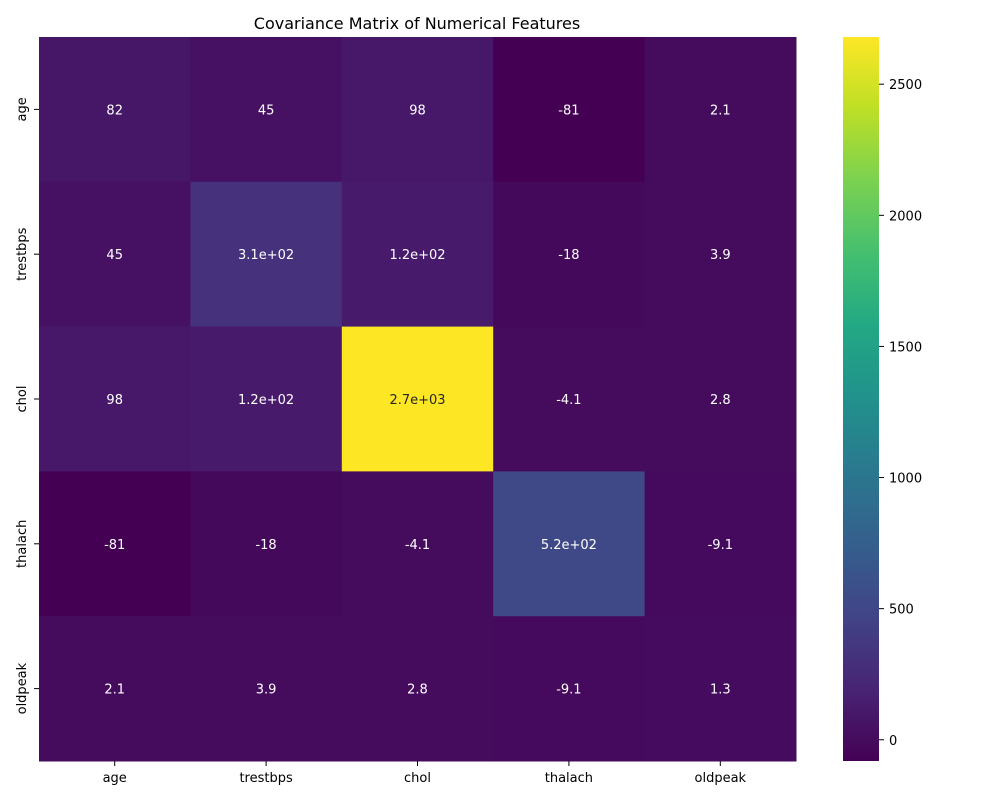  What do you see at coordinates (721, 778) in the screenshot?
I see `x-tick-label: oldpeak` at bounding box center [721, 778].